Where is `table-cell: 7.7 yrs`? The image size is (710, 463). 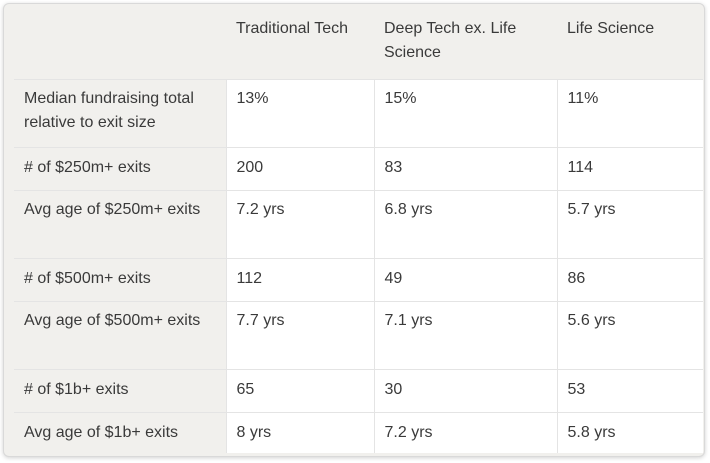 table-cell: 7.7 yrs is located at coordinates (299, 334).